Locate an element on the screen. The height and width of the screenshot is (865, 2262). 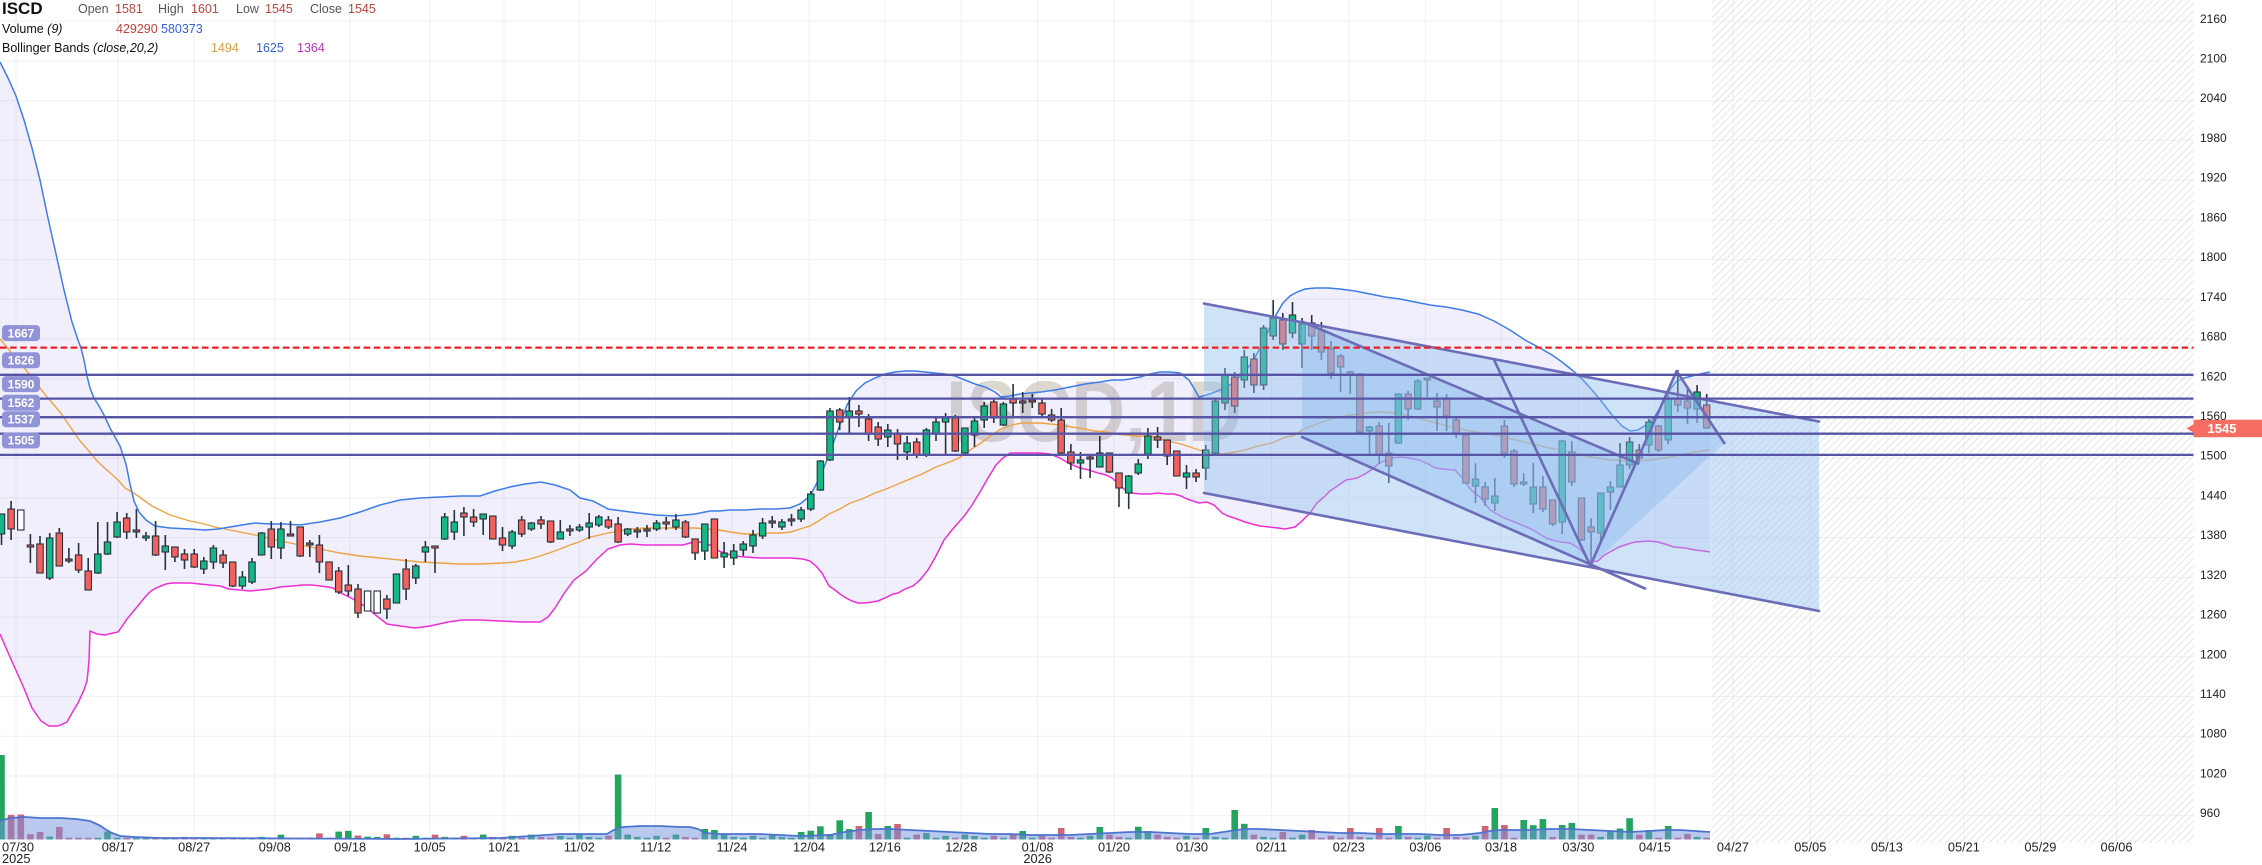
svg-text: 1440 is located at coordinates (2213, 495).